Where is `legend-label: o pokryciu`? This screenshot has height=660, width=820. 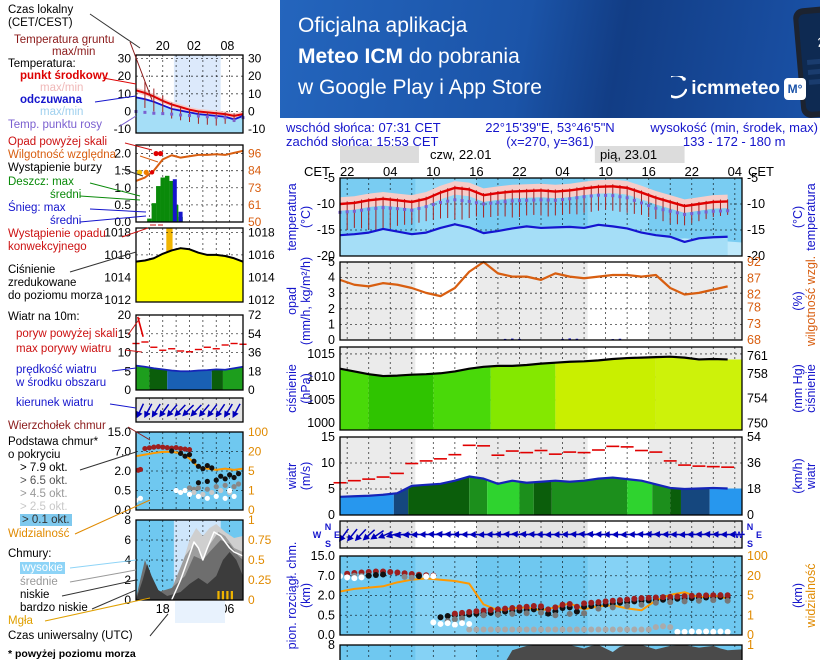 legend-label: o pokryciu is located at coordinates (34, 455).